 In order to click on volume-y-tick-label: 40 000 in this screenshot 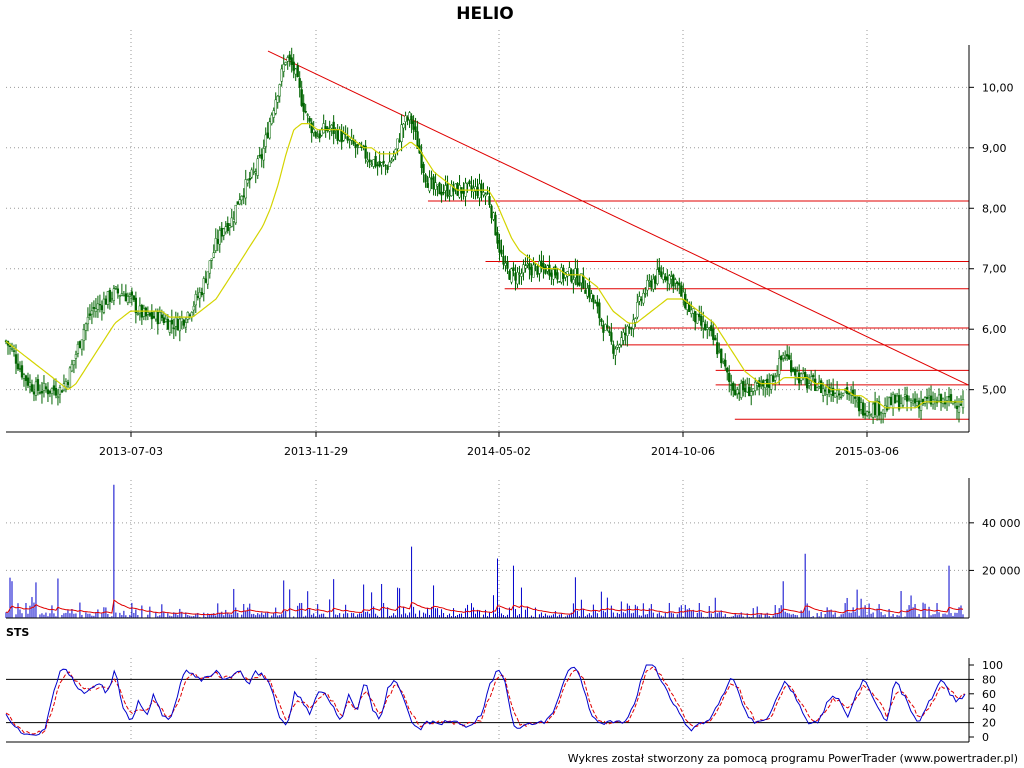, I will do `click(1001, 523)`.